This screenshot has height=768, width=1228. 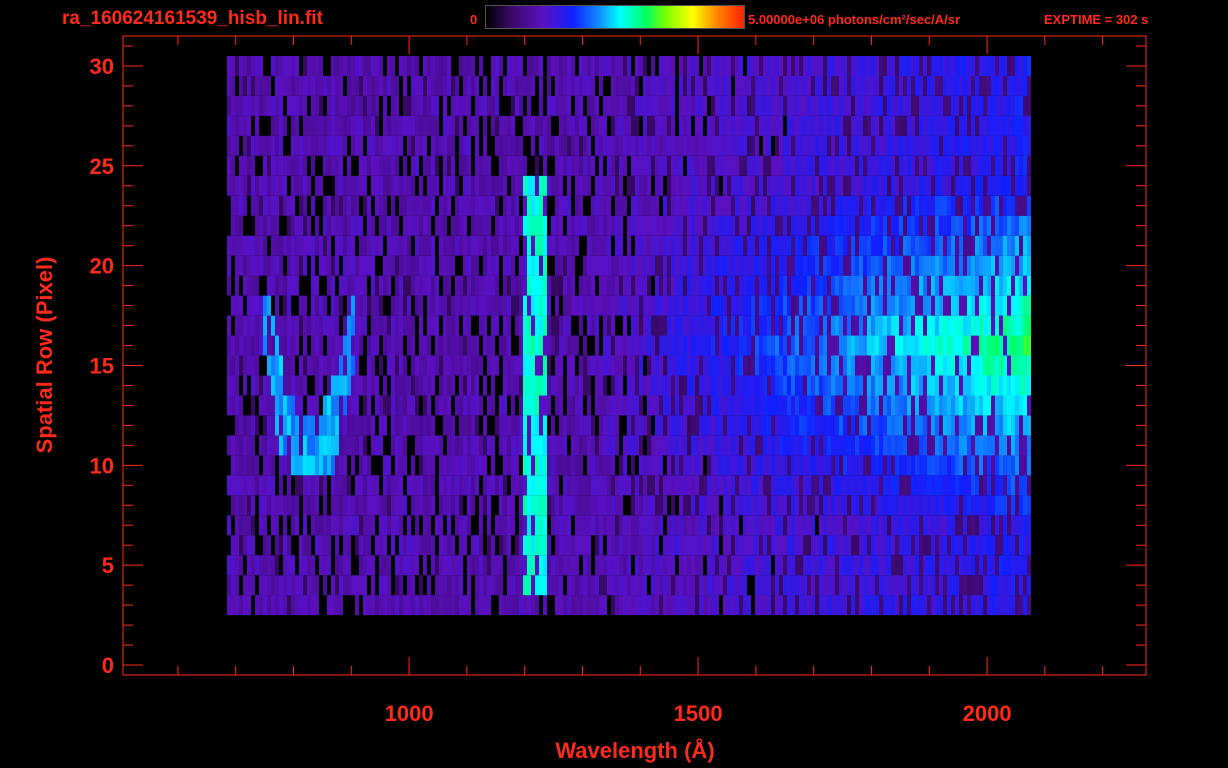 What do you see at coordinates (1096, 19) in the screenshot?
I see `exptime-label: EXPTIME = 302 s` at bounding box center [1096, 19].